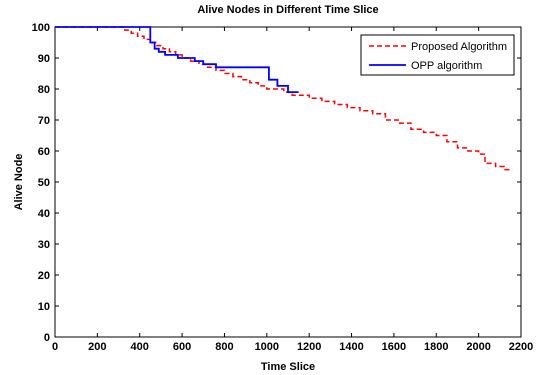 The height and width of the screenshot is (375, 541). I want to click on x-tick-label: 200, so click(97, 347).